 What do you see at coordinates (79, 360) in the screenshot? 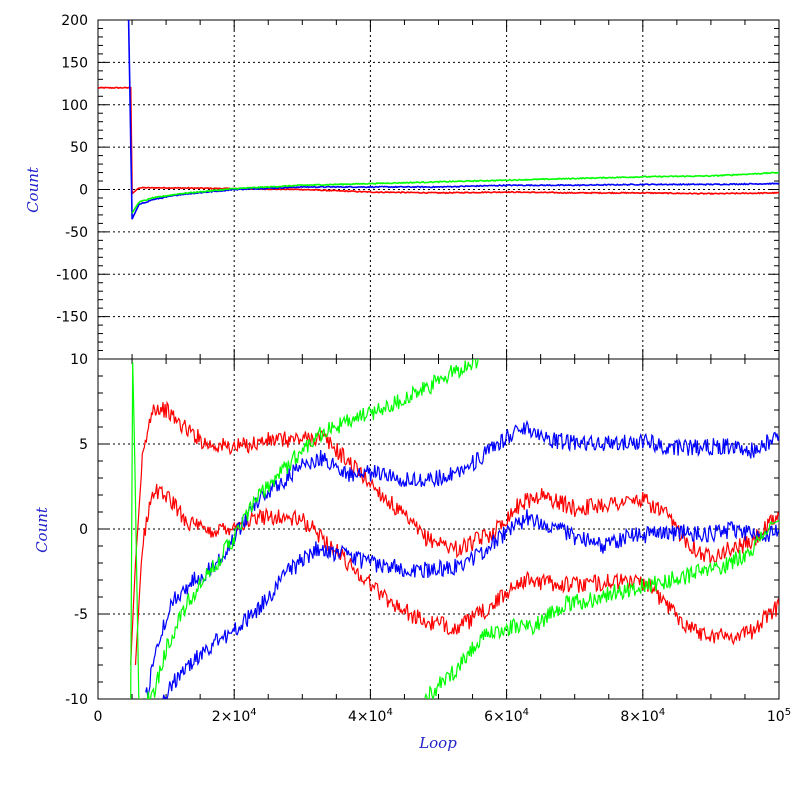
I see `y-tick-label: 10` at bounding box center [79, 360].